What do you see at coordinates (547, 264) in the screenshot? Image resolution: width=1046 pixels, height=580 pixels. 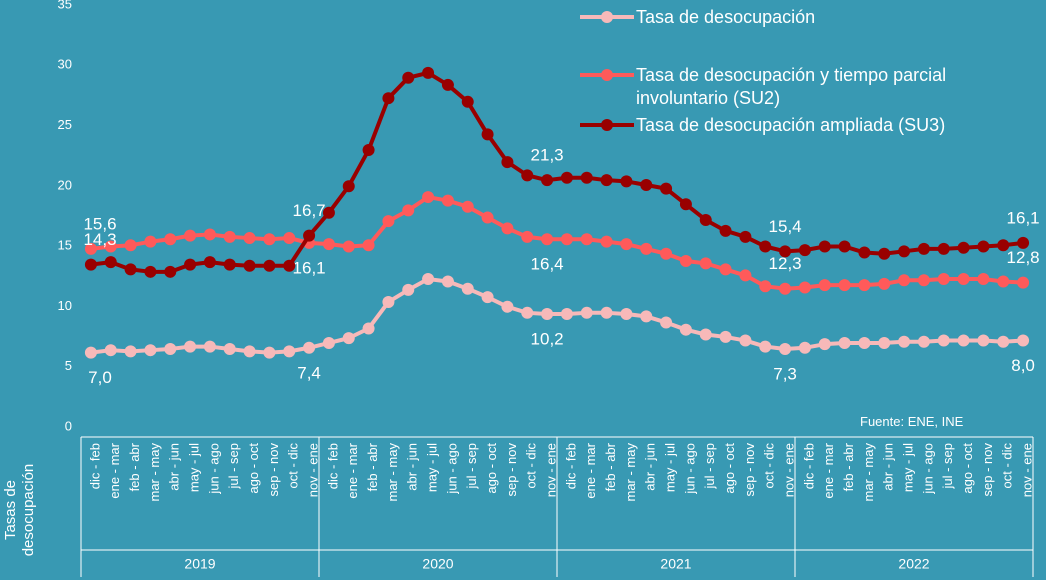 I see `data-label: 16,4` at bounding box center [547, 264].